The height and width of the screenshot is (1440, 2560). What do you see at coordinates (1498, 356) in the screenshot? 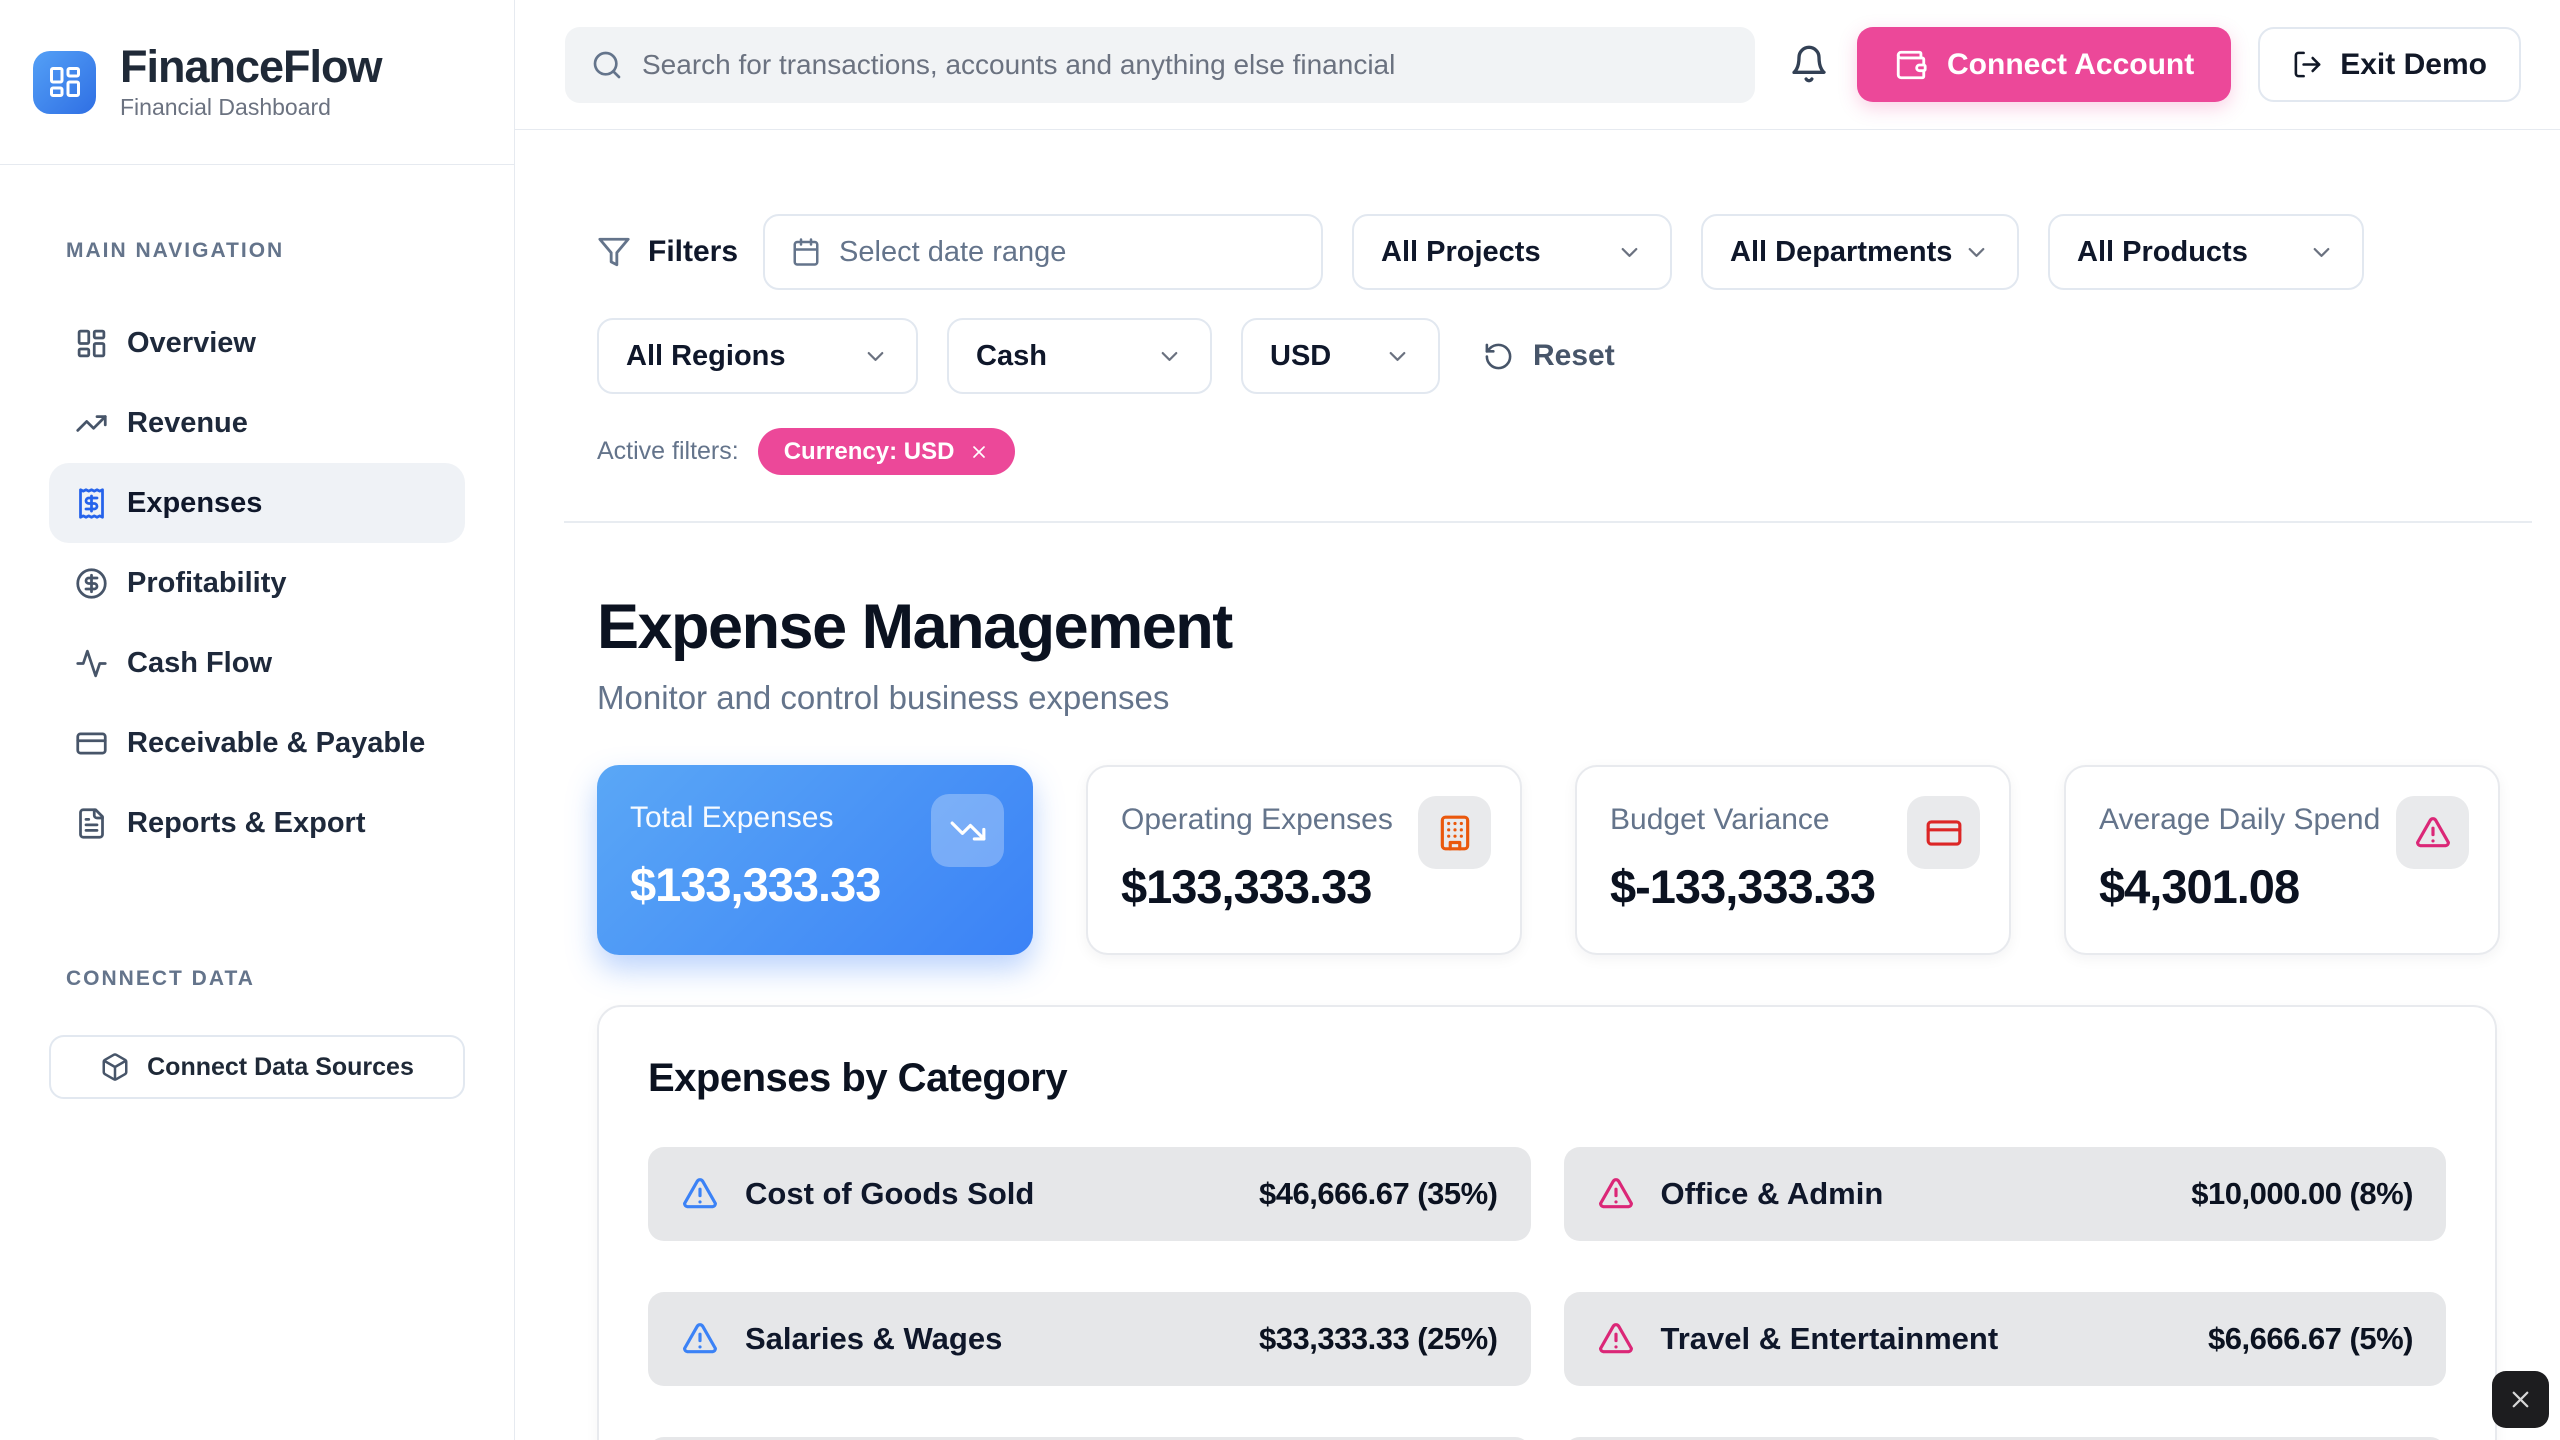
I see `rotate-ccw-icon` at bounding box center [1498, 356].